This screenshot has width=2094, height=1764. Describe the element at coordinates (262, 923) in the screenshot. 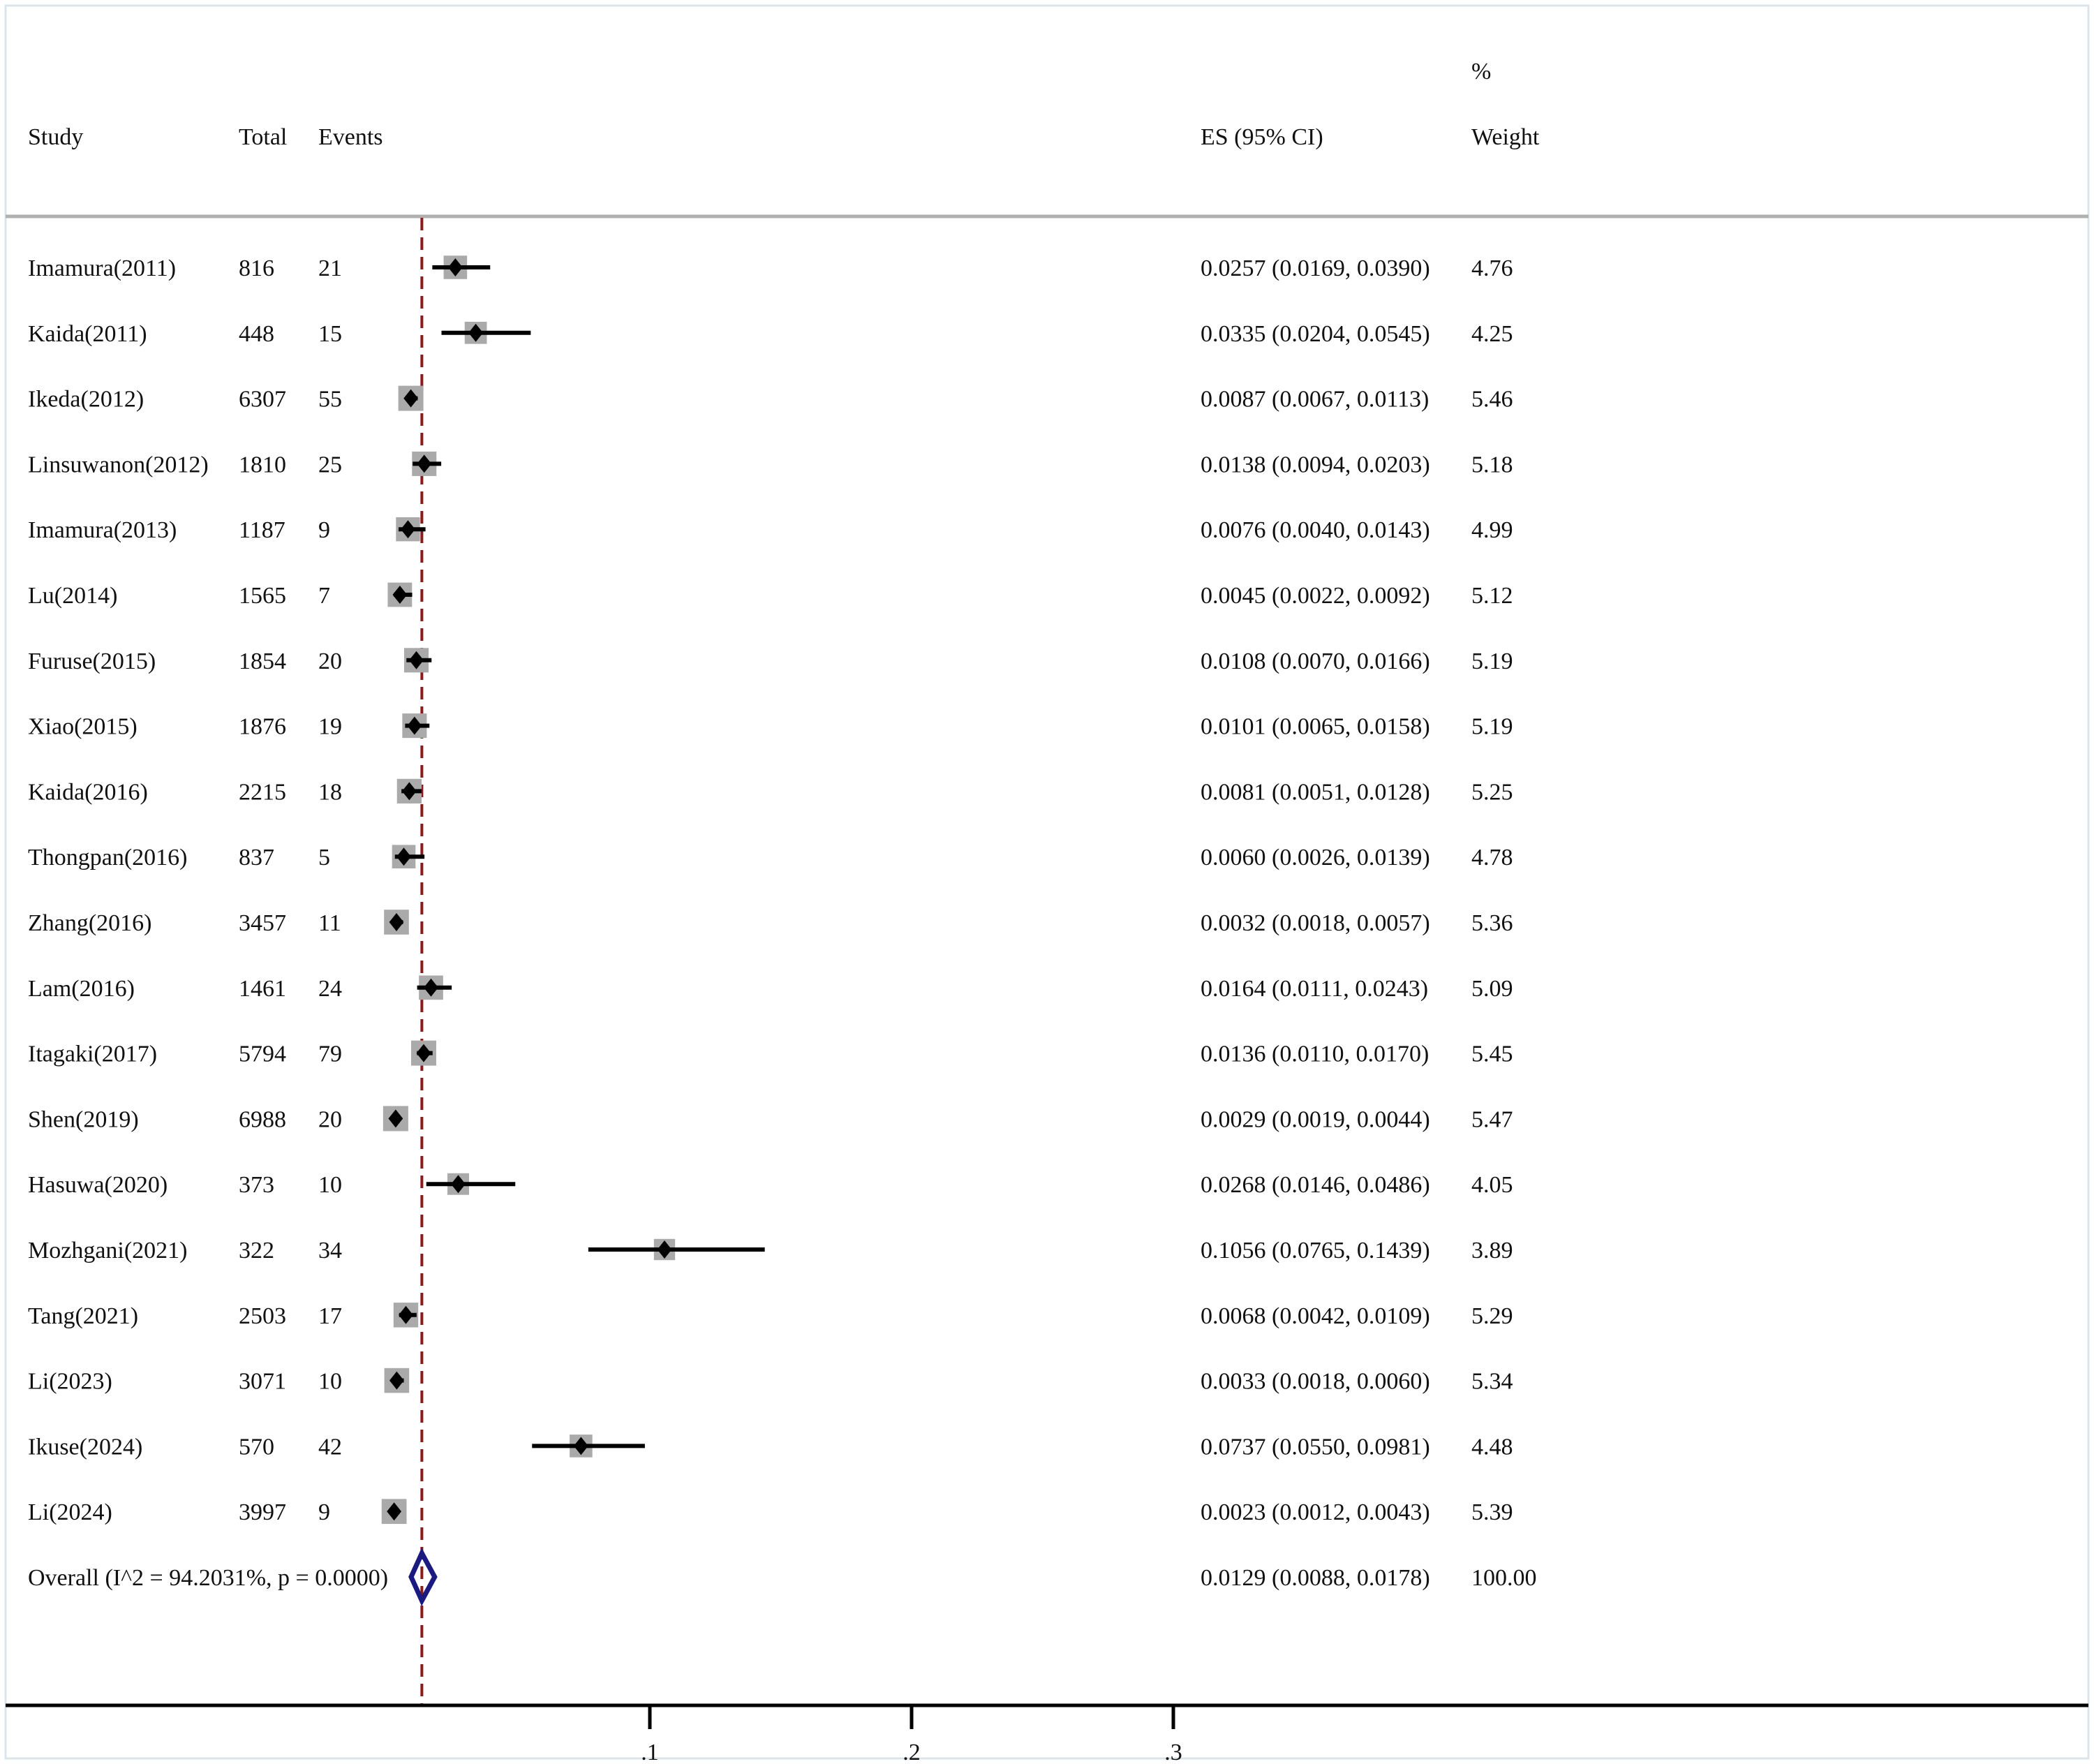

I see `study-total: 3457` at that location.